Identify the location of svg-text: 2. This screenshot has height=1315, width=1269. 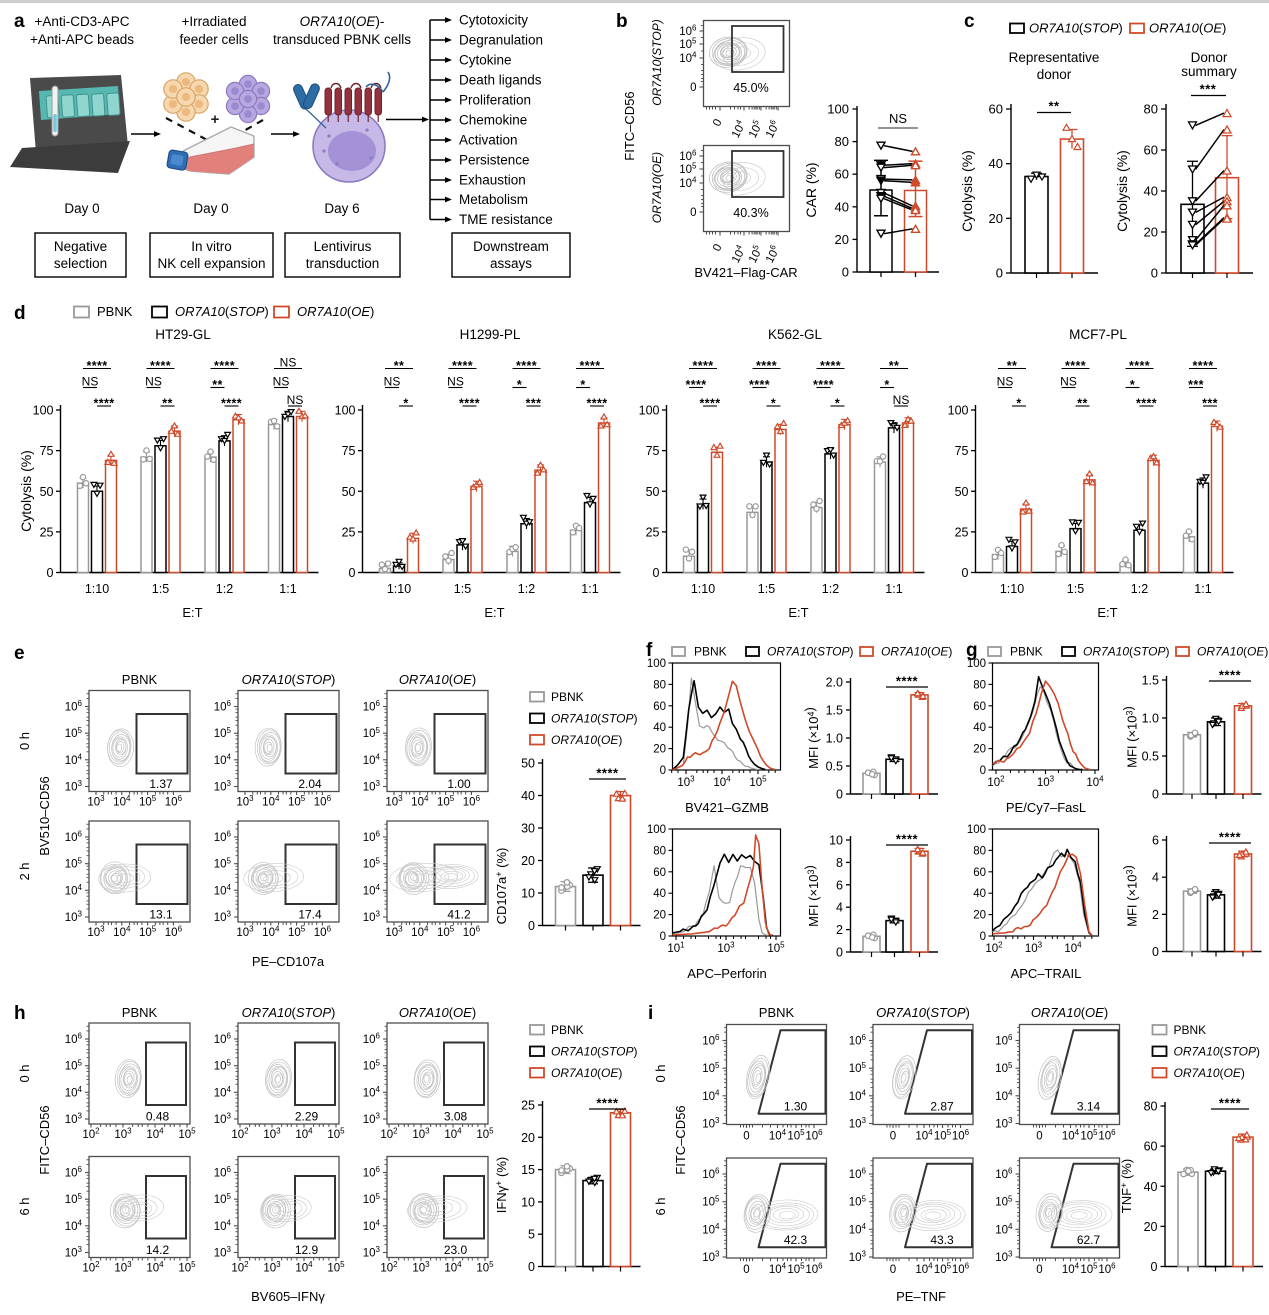
(839, 930).